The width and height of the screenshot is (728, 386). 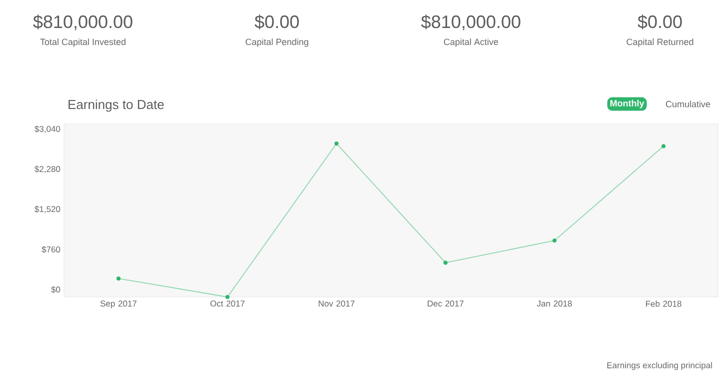 What do you see at coordinates (446, 303) in the screenshot?
I see `x-tick-label: Dec 2017` at bounding box center [446, 303].